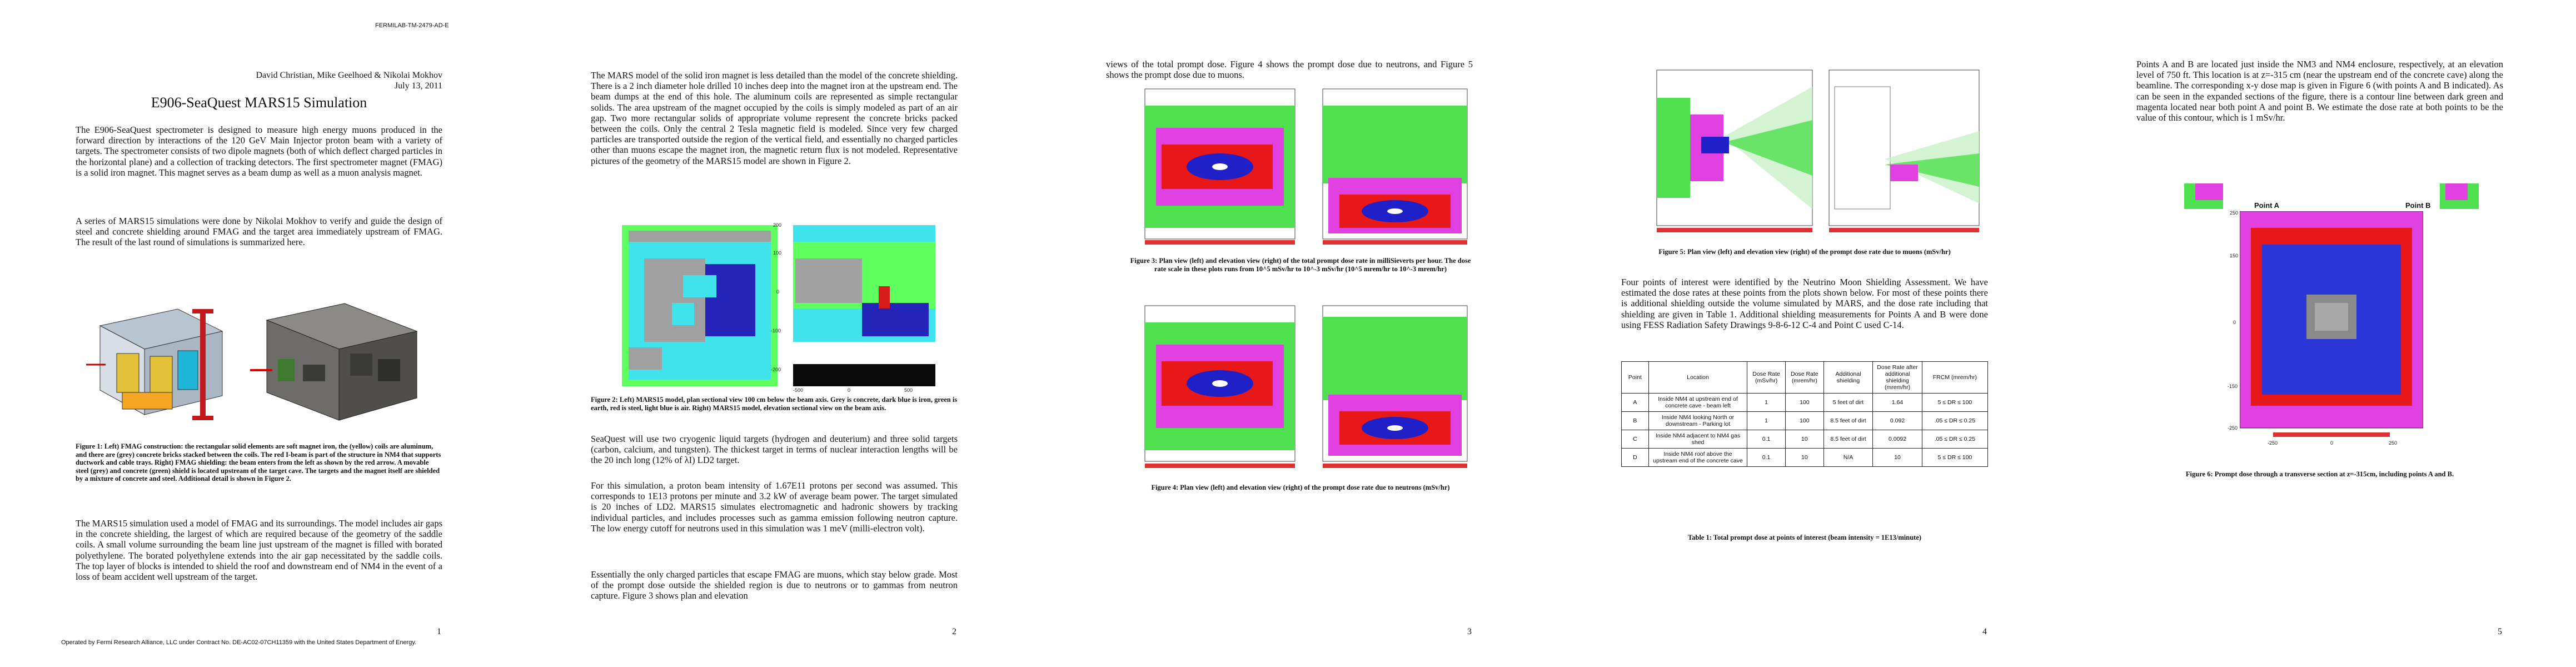  Describe the element at coordinates (777, 253) in the screenshot. I see `axis-tick: 100` at that location.